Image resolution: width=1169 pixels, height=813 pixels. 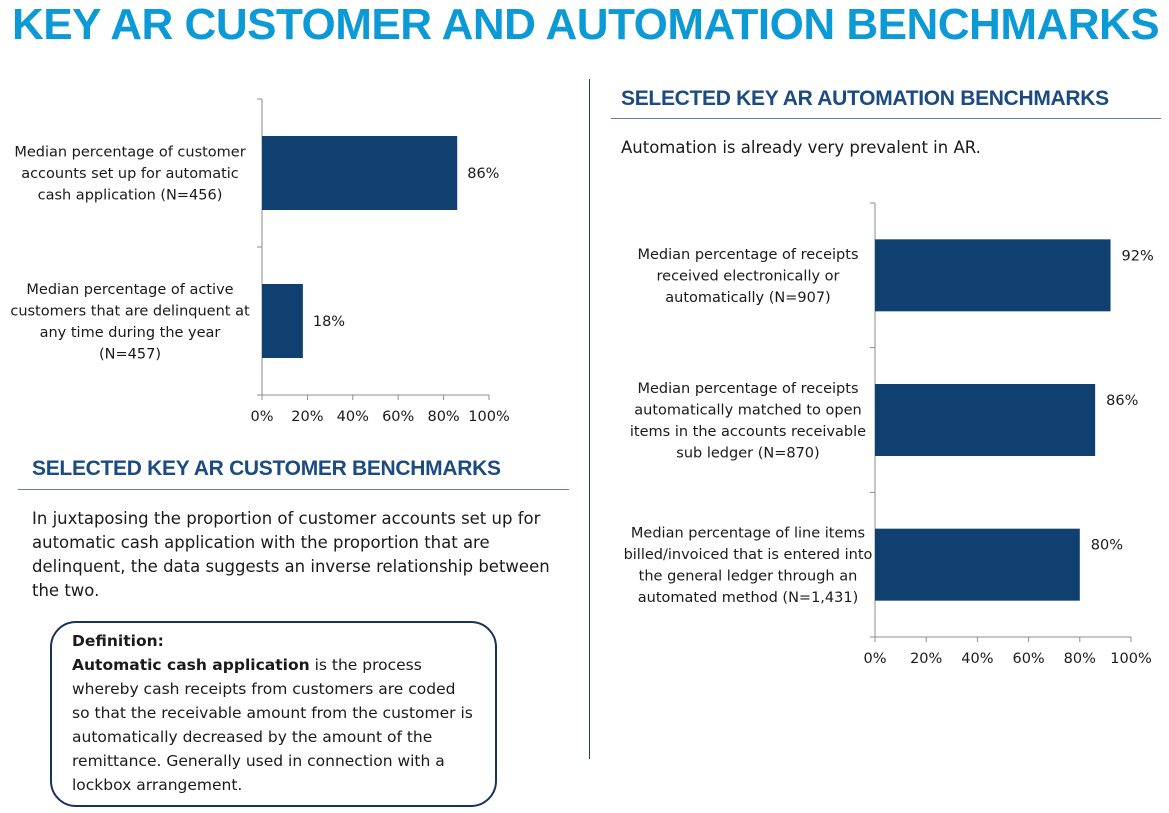 What do you see at coordinates (589, 419) in the screenshot?
I see `column-divider` at bounding box center [589, 419].